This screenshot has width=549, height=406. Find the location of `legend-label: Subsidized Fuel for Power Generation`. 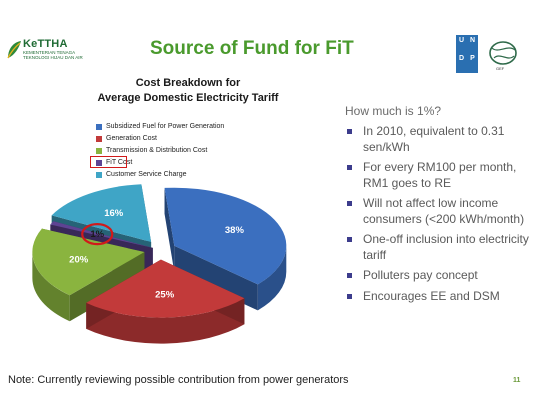

legend-label: Subsidized Fuel for Power Generation is located at coordinates (165, 126).